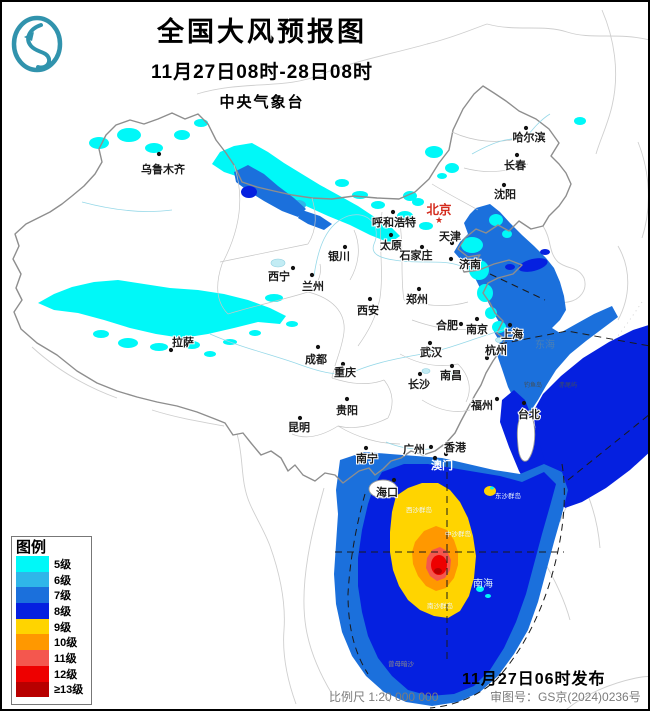 The image size is (650, 711). I want to click on city-南宁: 南宁, so click(367, 455).